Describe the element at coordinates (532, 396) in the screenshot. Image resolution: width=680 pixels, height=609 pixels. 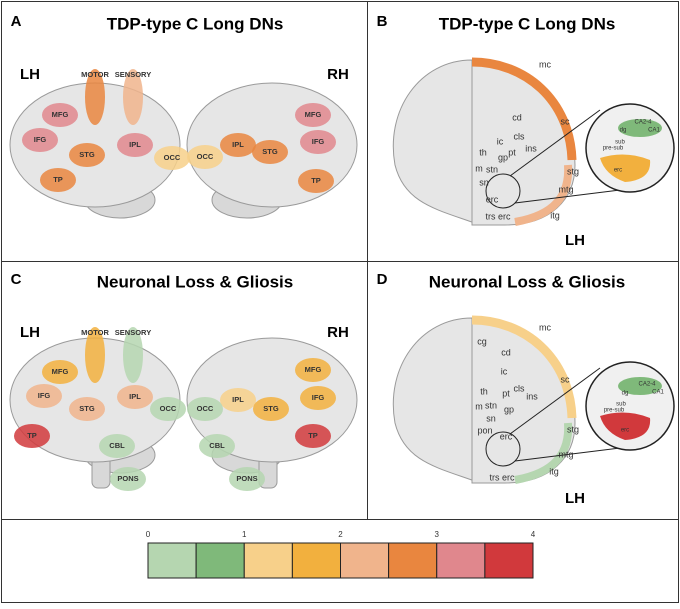
I see `region-label: ins` at that location.